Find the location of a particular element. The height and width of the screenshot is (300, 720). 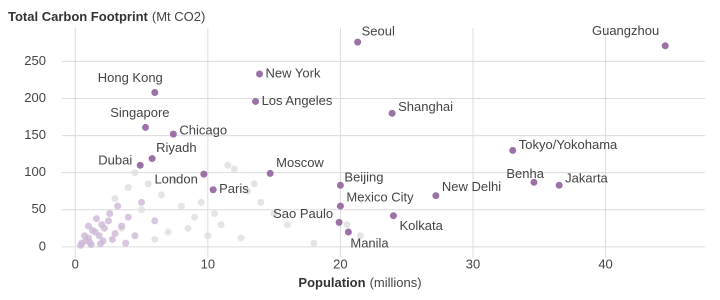

point-label: Sao Paulo is located at coordinates (303, 213).